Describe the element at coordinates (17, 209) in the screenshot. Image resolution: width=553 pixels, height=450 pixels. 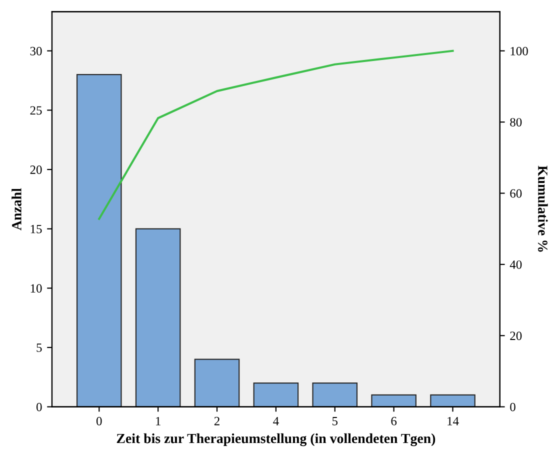
I see `y-axis-title: Anzahl` at that location.